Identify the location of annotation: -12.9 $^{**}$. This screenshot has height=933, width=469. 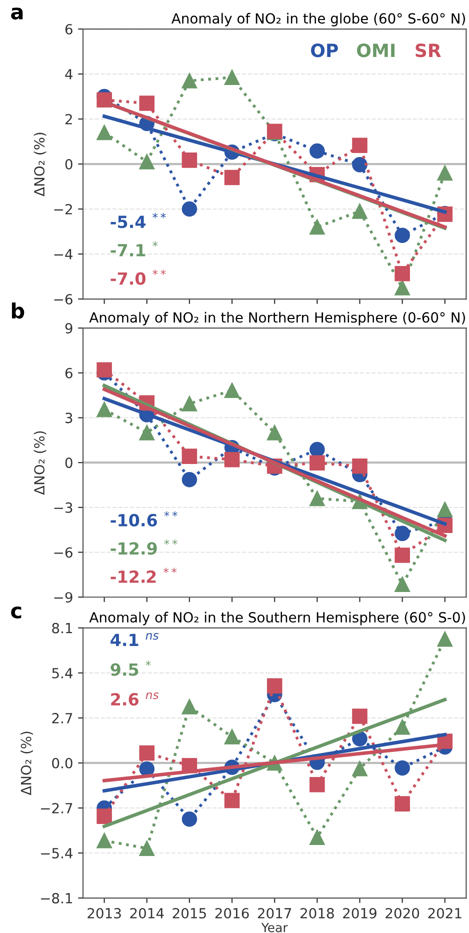
(144, 547).